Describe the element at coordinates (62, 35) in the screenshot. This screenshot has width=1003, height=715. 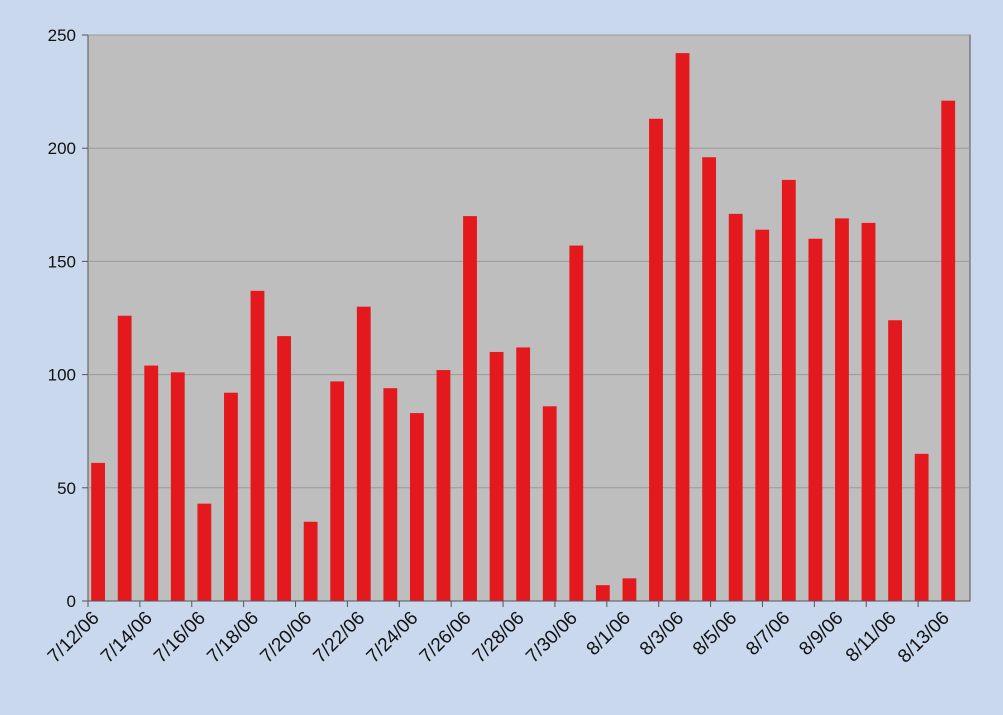
I see `y-tick-label: 250` at that location.